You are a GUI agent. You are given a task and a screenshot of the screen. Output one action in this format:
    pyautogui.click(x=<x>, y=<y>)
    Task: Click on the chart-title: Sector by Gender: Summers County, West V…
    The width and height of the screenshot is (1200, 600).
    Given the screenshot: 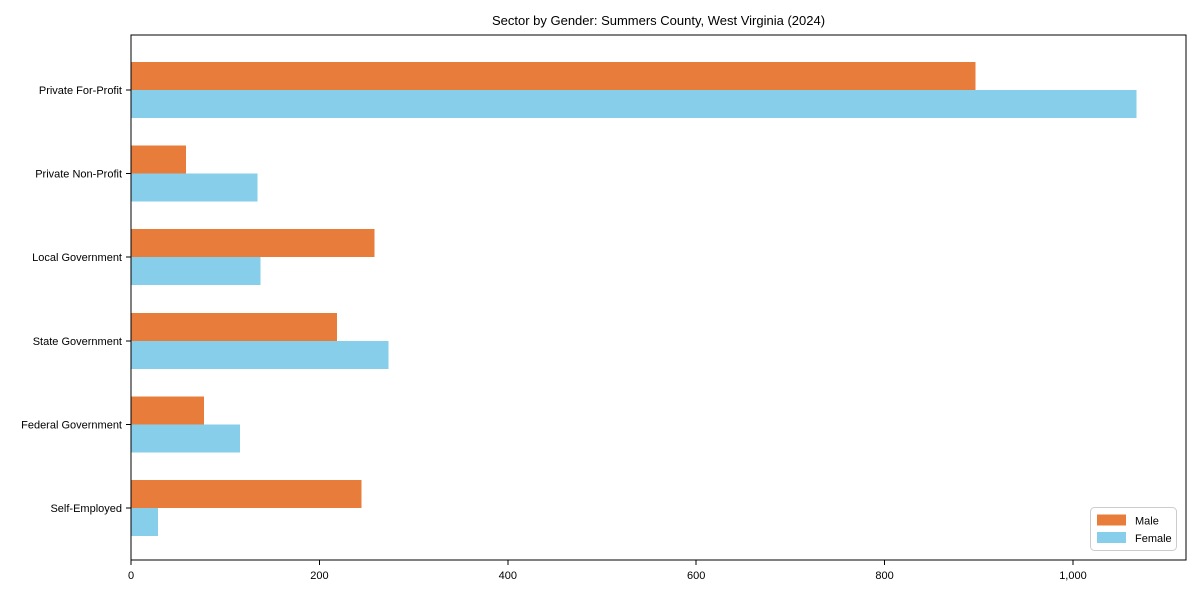 What is the action you would take?
    pyautogui.click(x=658, y=20)
    